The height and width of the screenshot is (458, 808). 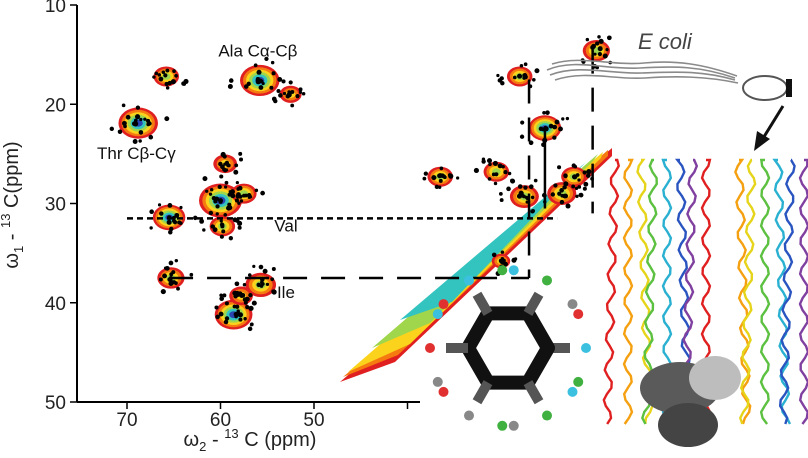 I want to click on x-axis-title: ω2 - 13 C (ppm), so click(x=250, y=440).